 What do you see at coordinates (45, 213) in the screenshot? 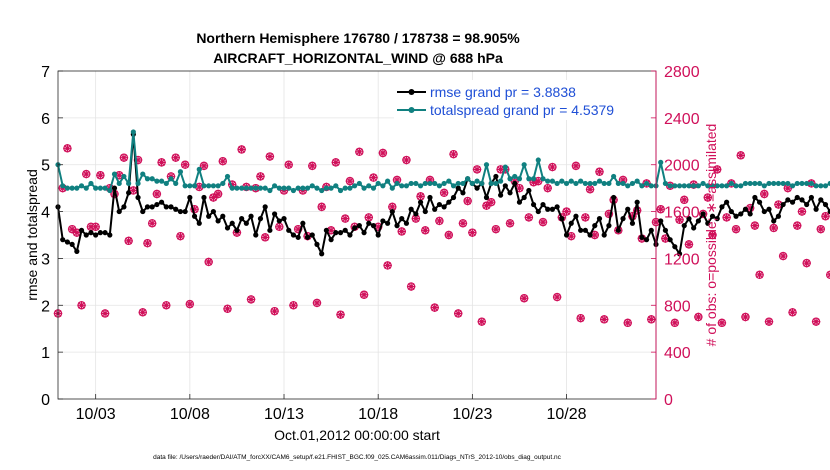
I see `left-y-tick-label: 4` at bounding box center [45, 213].